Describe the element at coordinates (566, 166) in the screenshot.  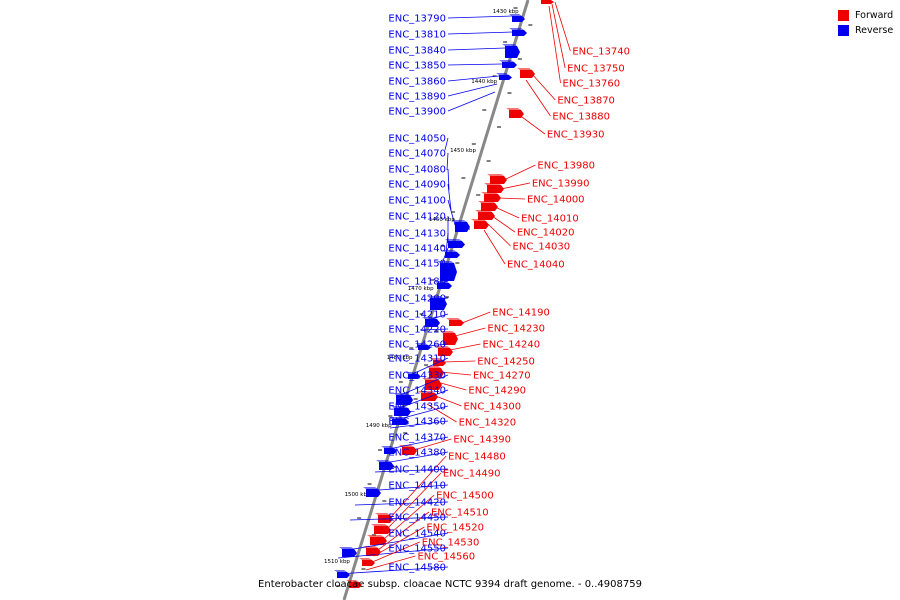
I see `forward-gene-label: ENC_13980` at that location.